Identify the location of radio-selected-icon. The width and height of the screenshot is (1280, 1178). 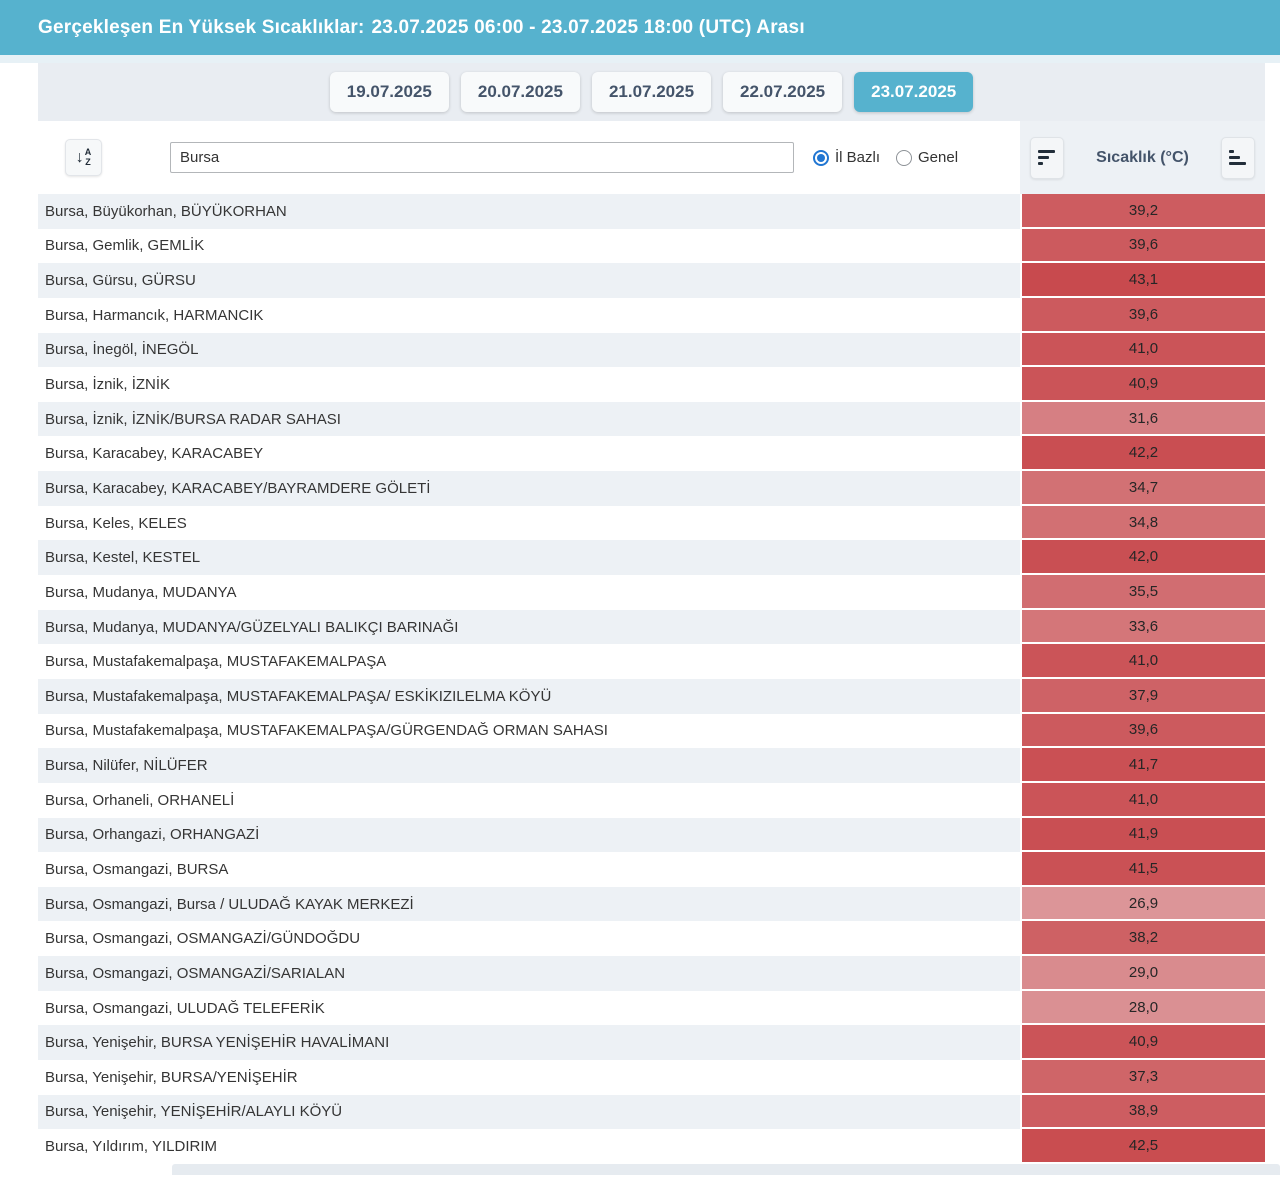
(821, 157).